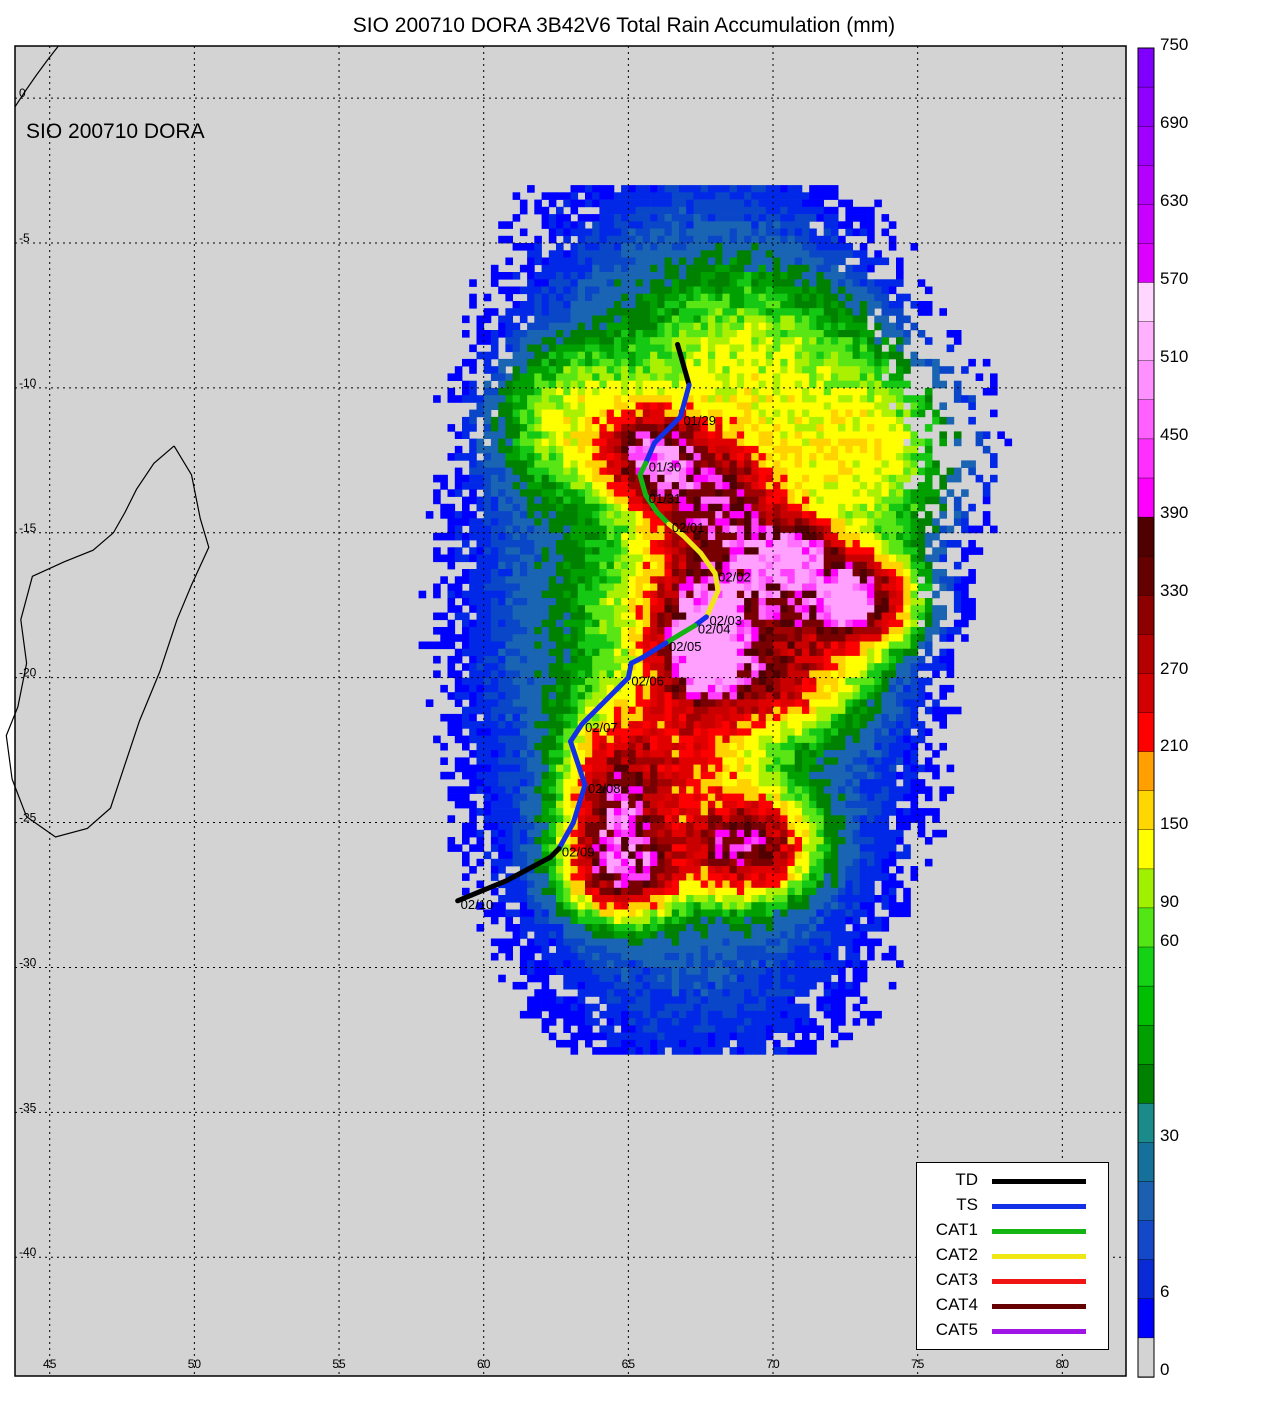 The width and height of the screenshot is (1265, 1425). What do you see at coordinates (773, 1364) in the screenshot?
I see `lon-tick-label: 70` at bounding box center [773, 1364].